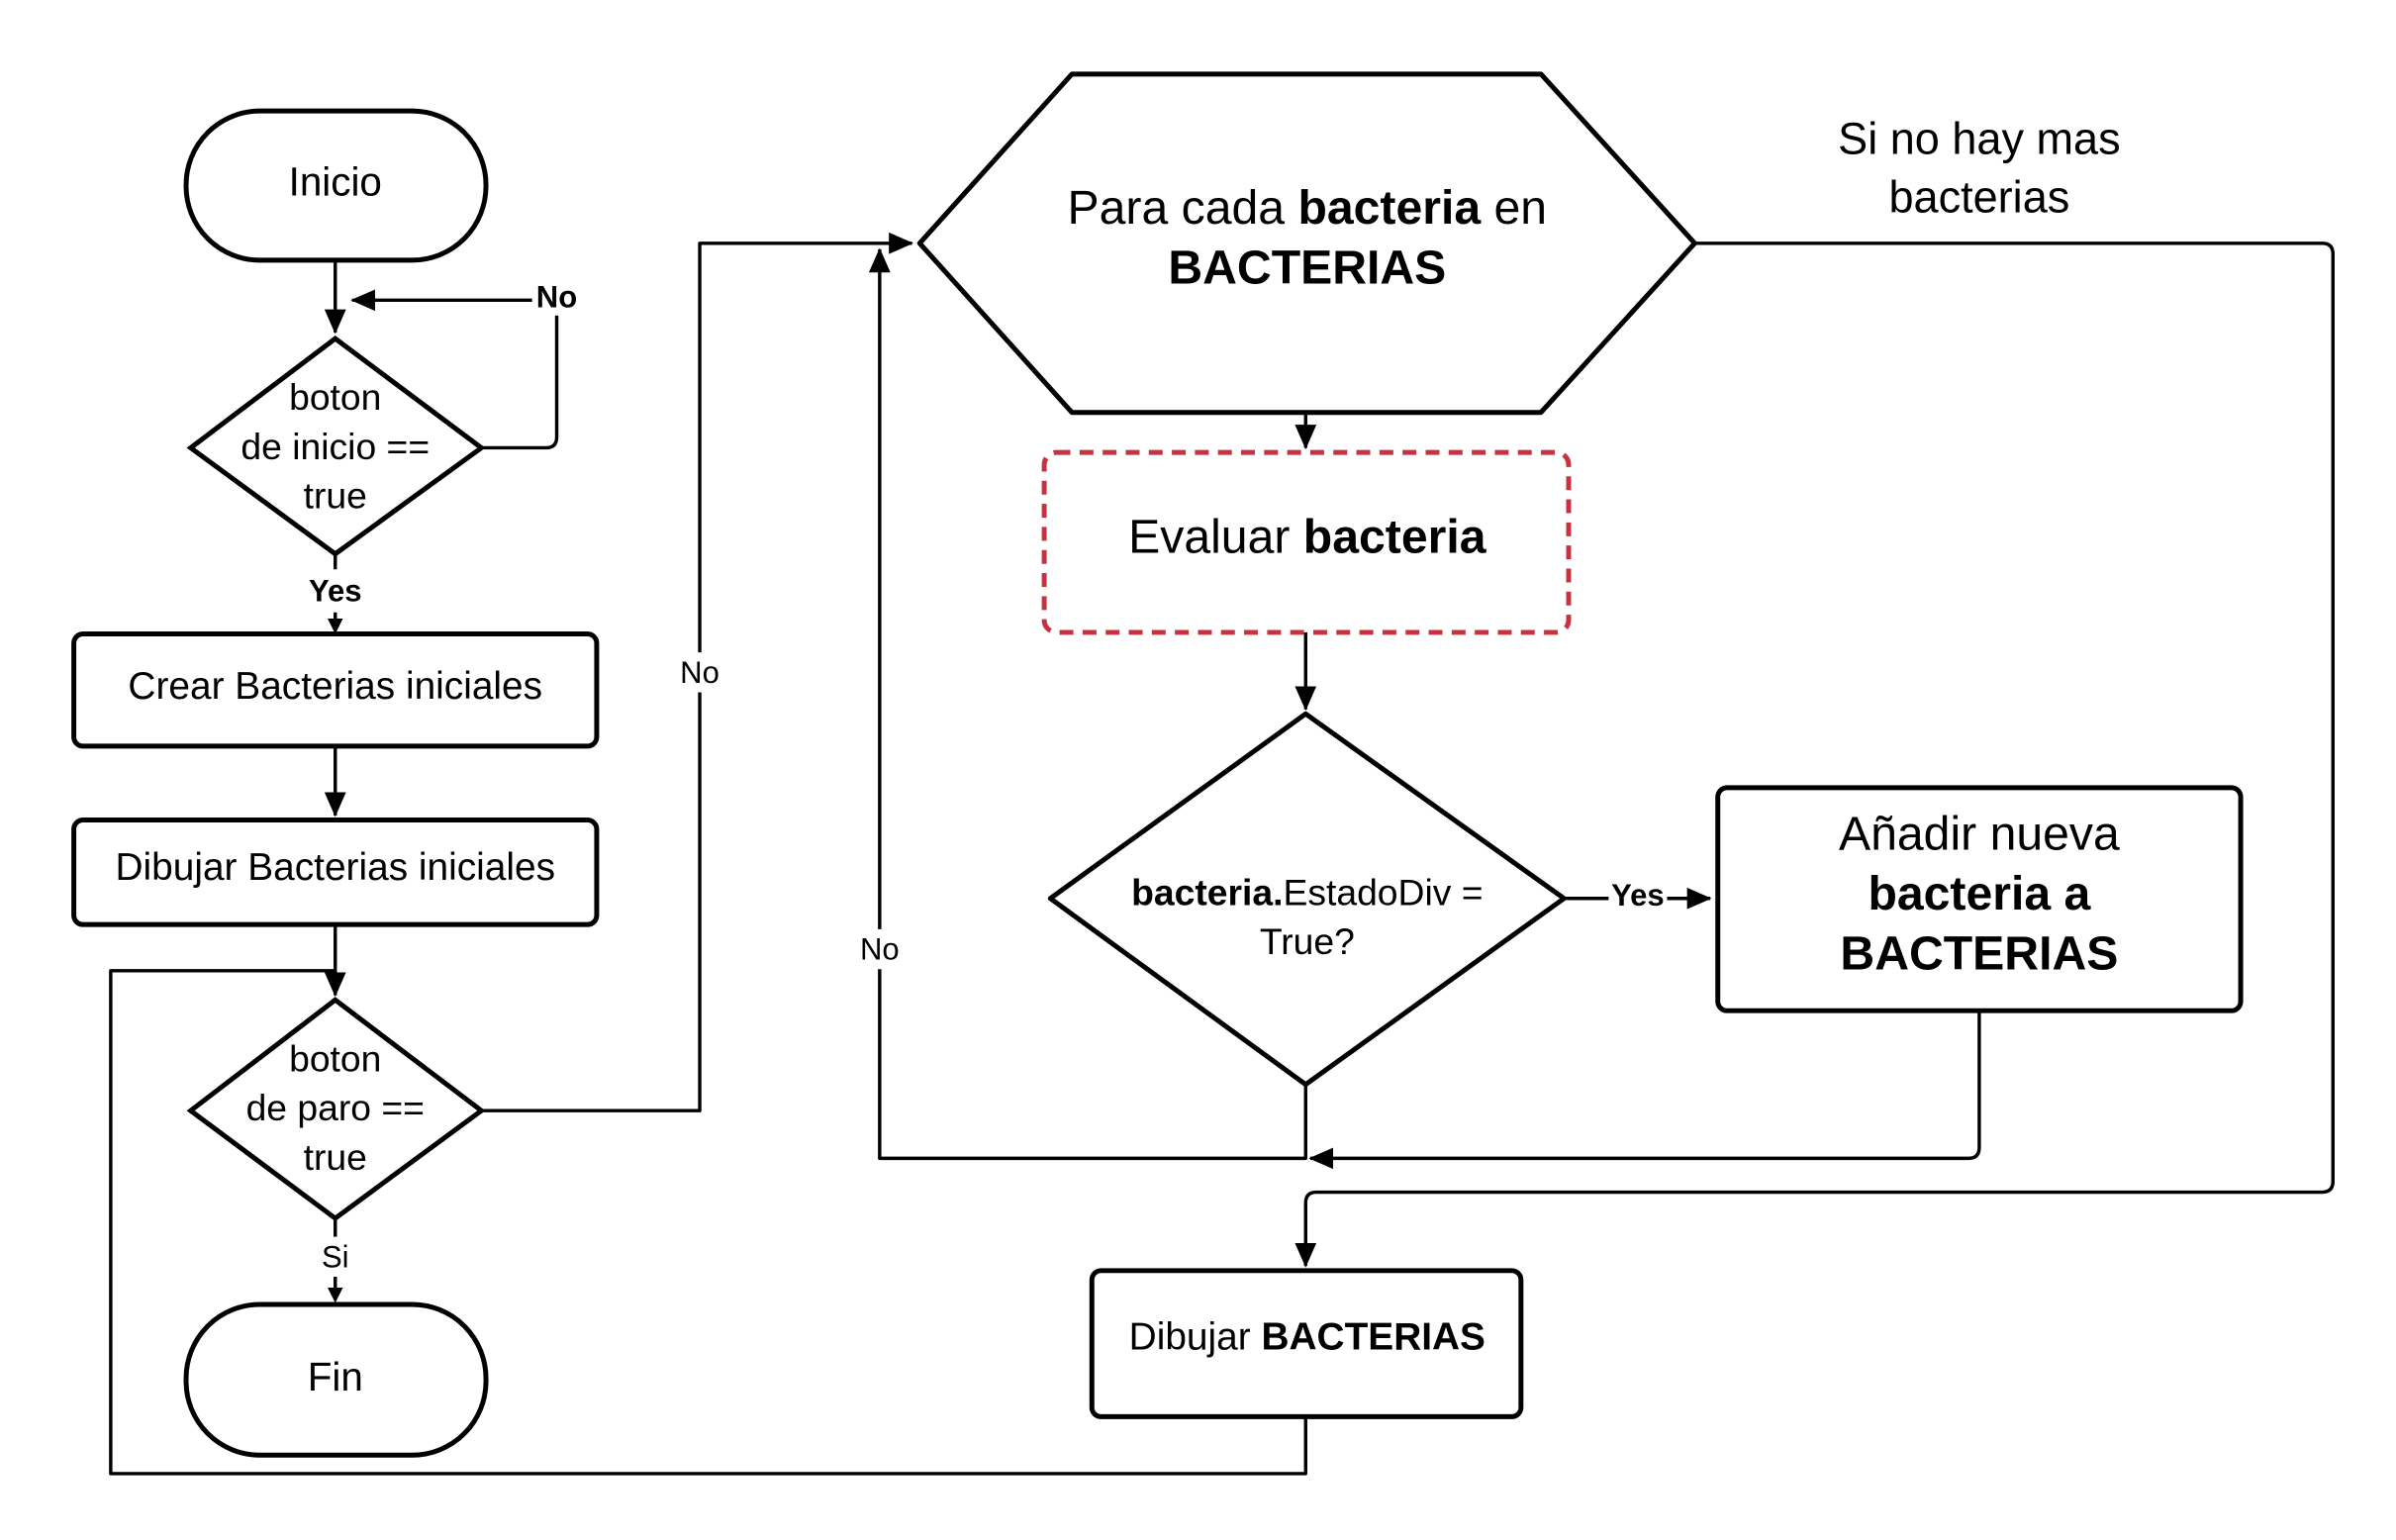 Image resolution: width=2396 pixels, height=1540 pixels. What do you see at coordinates (335, 867) in the screenshot?
I see `draw-initial-bacteria-text: Dibujar Bacterias iniciales` at bounding box center [335, 867].